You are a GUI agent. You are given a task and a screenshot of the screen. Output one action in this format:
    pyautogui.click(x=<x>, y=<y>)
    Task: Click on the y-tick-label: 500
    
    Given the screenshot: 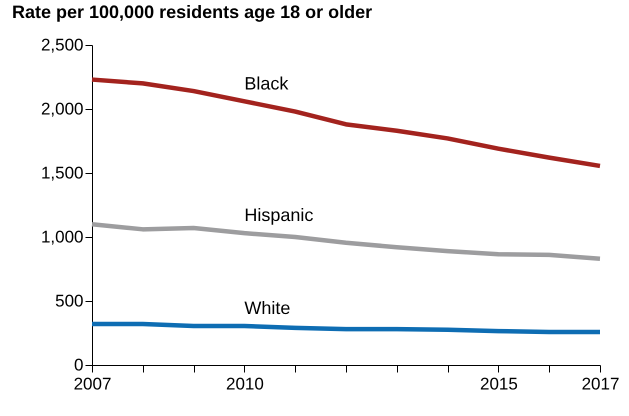 What is the action you would take?
    pyautogui.click(x=69, y=301)
    